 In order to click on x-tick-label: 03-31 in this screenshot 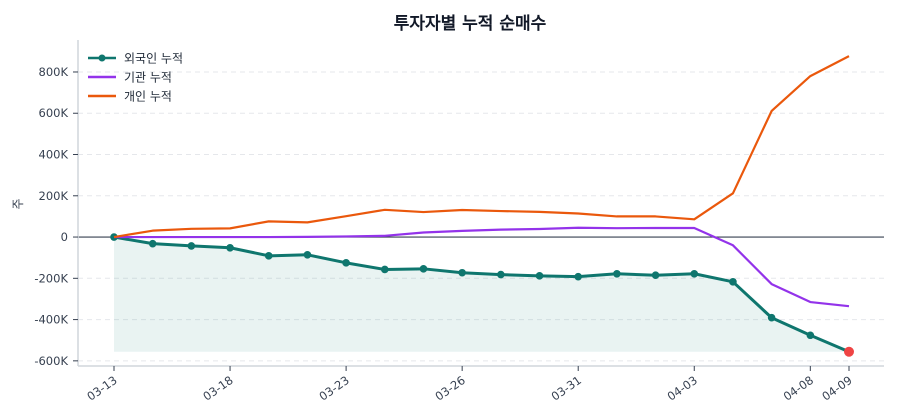, I will do `click(566, 388)`.